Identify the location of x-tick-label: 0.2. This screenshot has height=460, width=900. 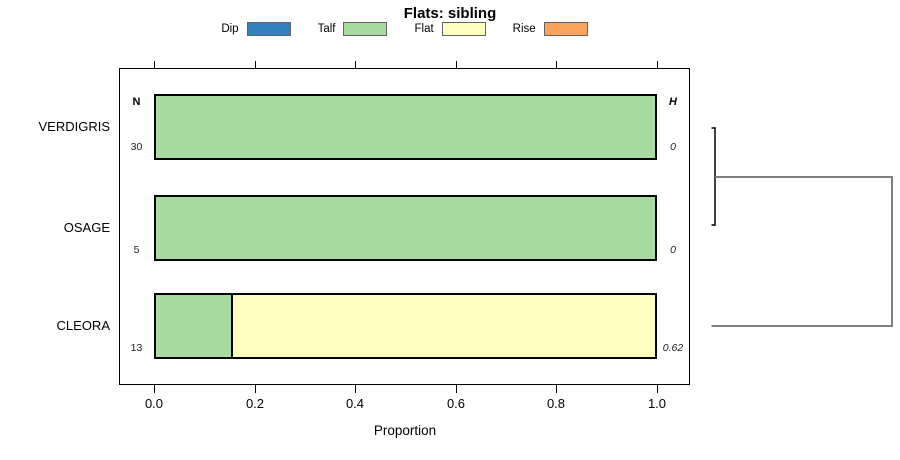
(255, 403).